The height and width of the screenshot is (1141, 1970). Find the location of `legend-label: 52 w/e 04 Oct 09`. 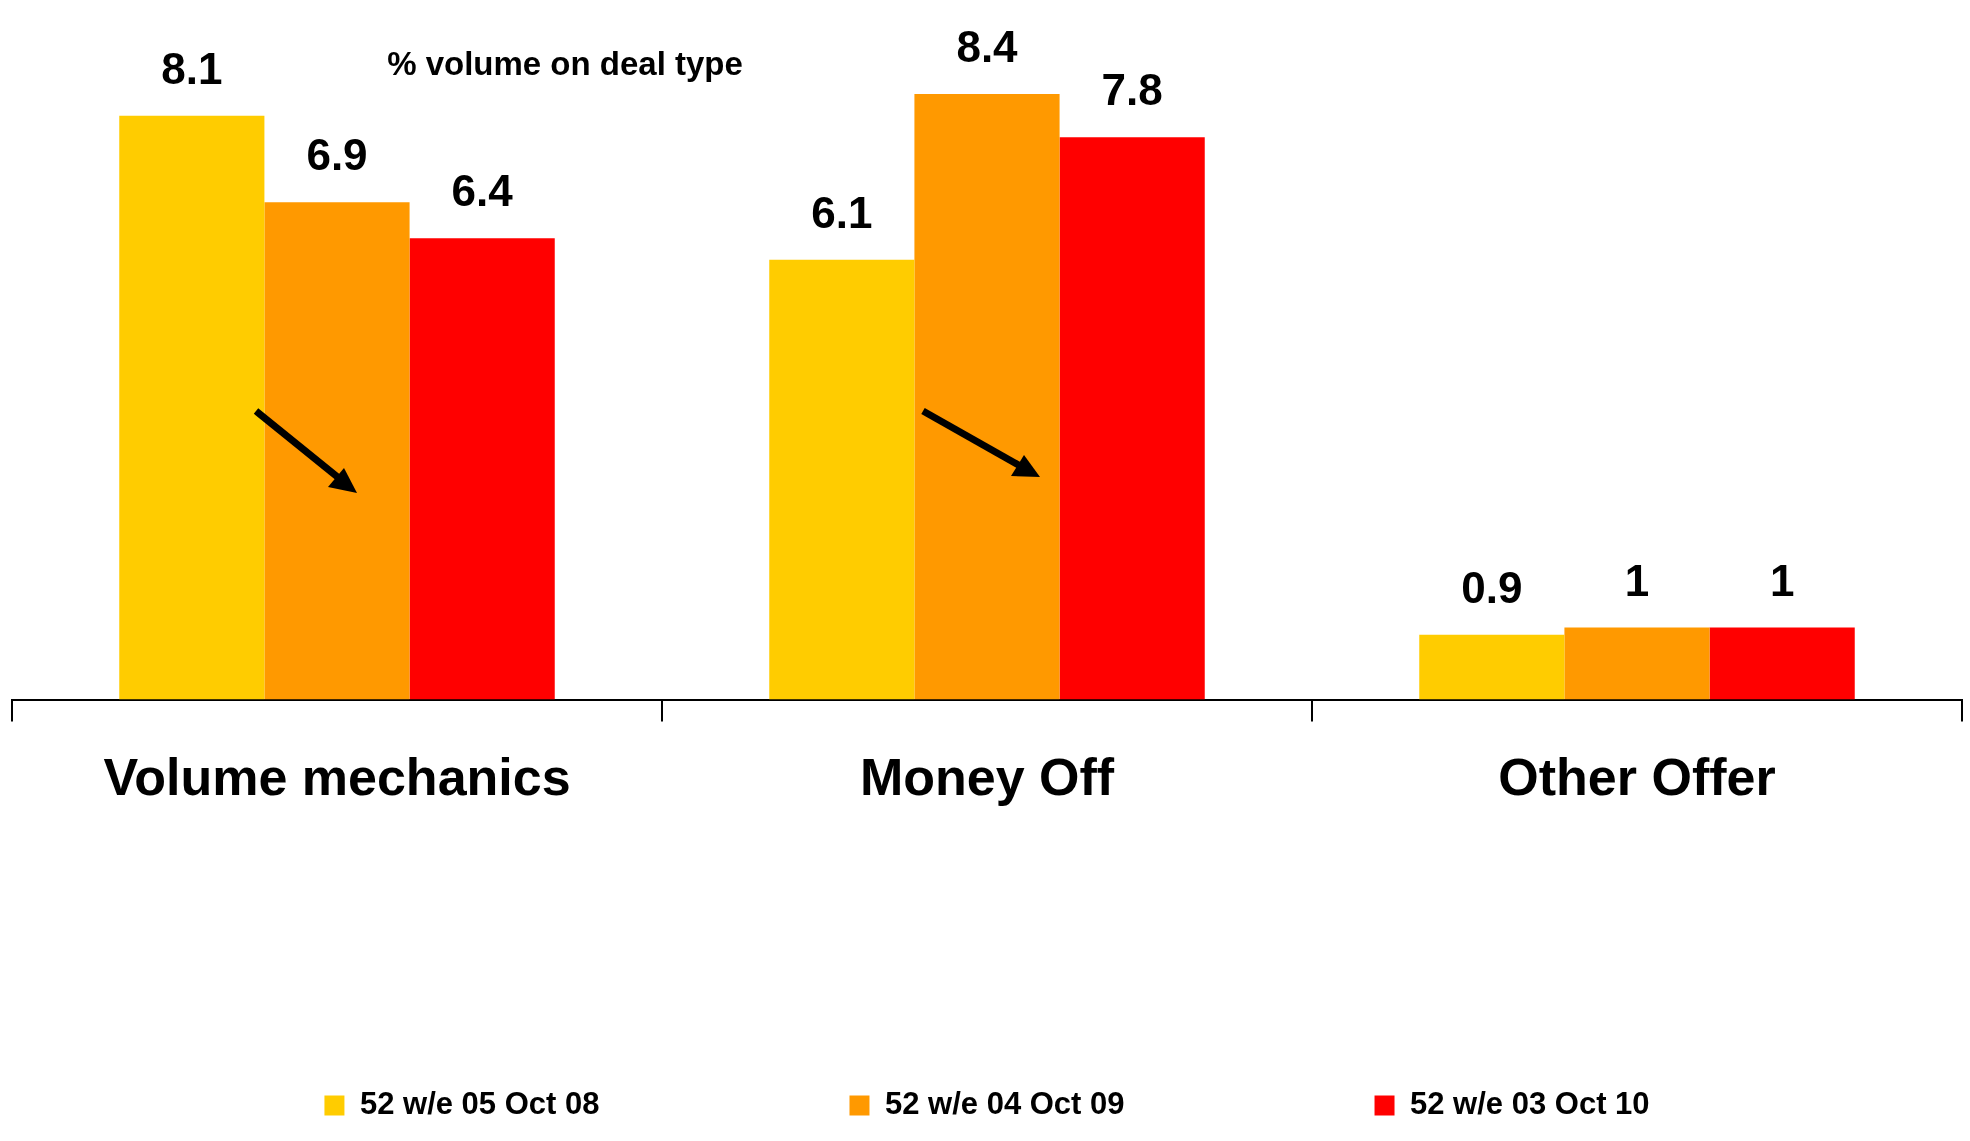

legend-label: 52 w/e 04 Oct 09 is located at coordinates (1004, 1104).